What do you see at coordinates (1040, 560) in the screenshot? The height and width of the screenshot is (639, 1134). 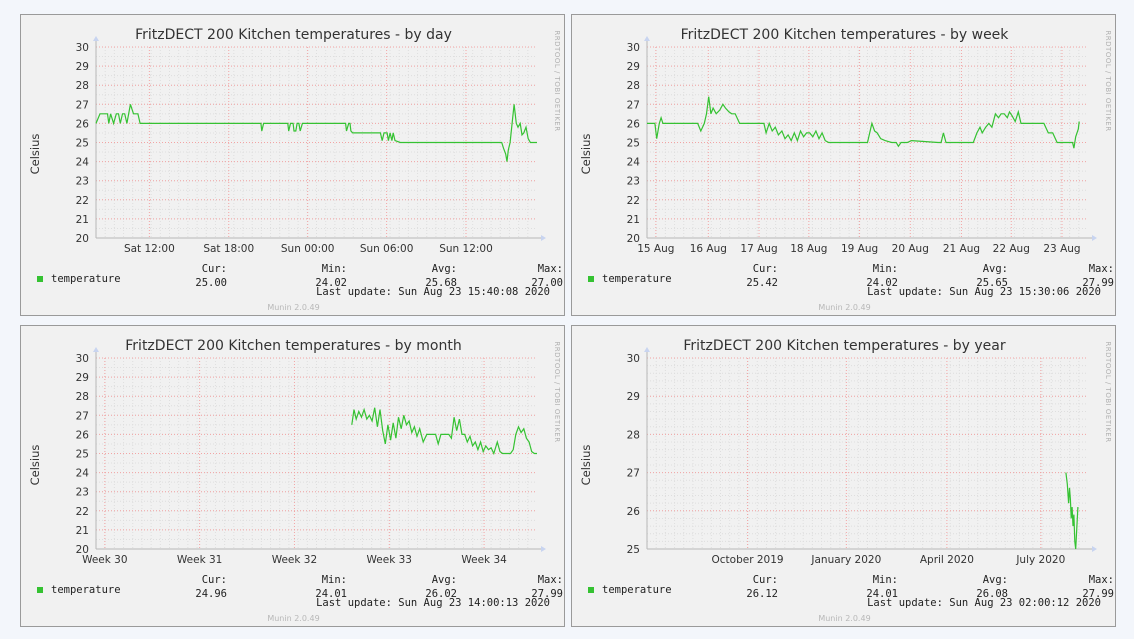 I see `x-tick-label: July 2020` at bounding box center [1040, 560].